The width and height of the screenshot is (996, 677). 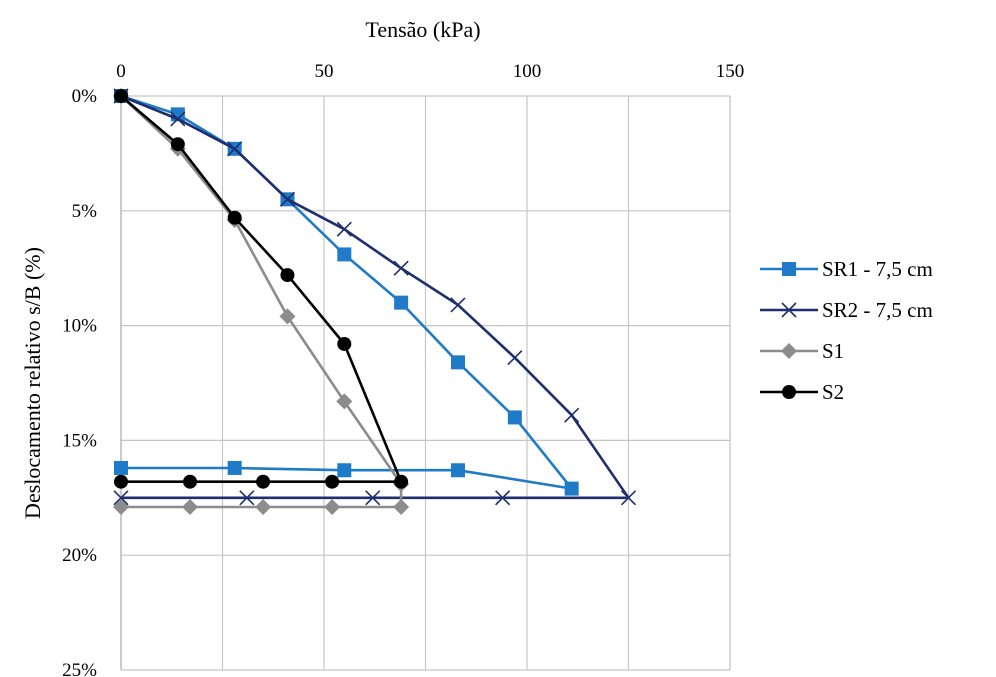 I want to click on x-tick-label: 150, so click(x=730, y=71).